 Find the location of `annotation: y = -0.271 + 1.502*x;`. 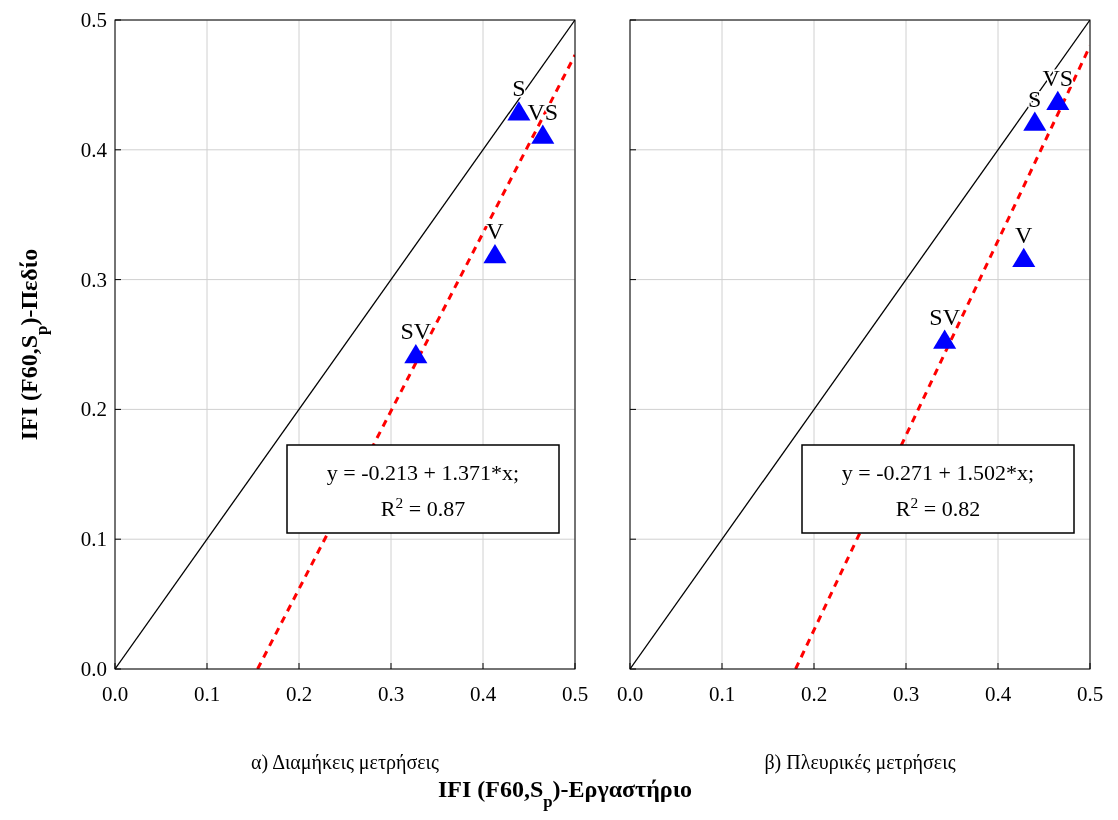

annotation: y = -0.271 + 1.502*x; is located at coordinates (938, 472).